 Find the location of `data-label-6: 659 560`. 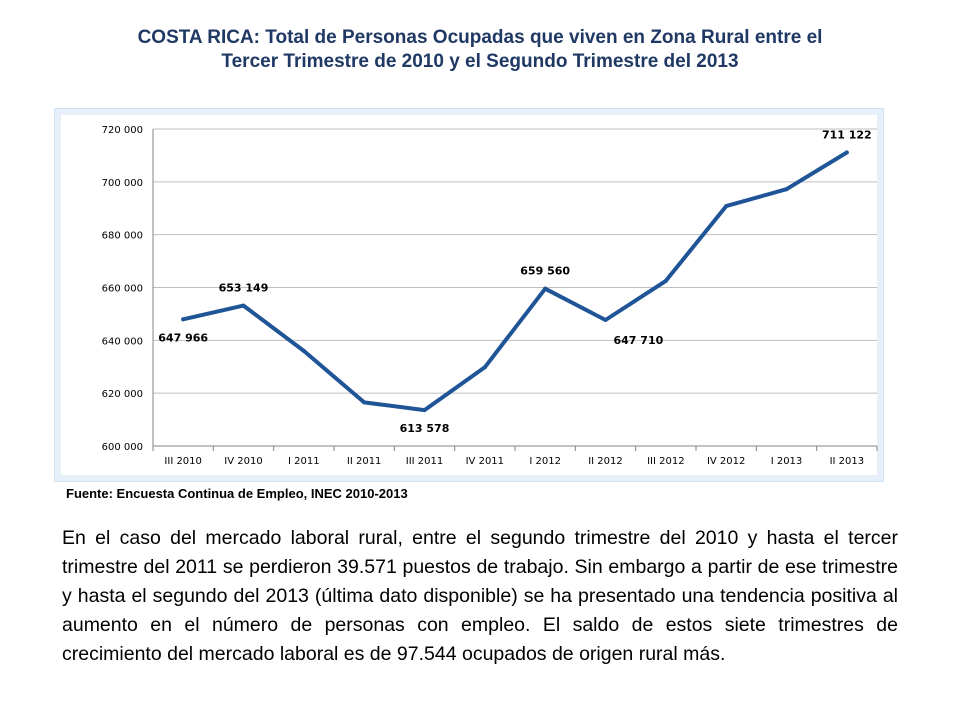

data-label-6: 659 560 is located at coordinates (545, 271).